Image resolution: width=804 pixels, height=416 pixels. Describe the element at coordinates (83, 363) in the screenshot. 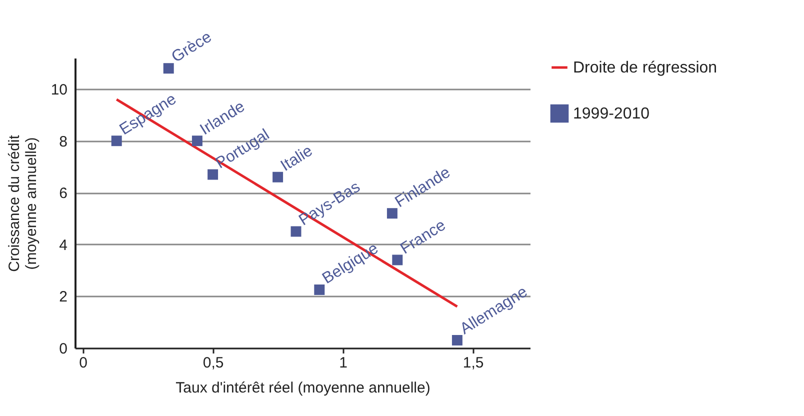

I see `x-tick-label: 0` at that location.